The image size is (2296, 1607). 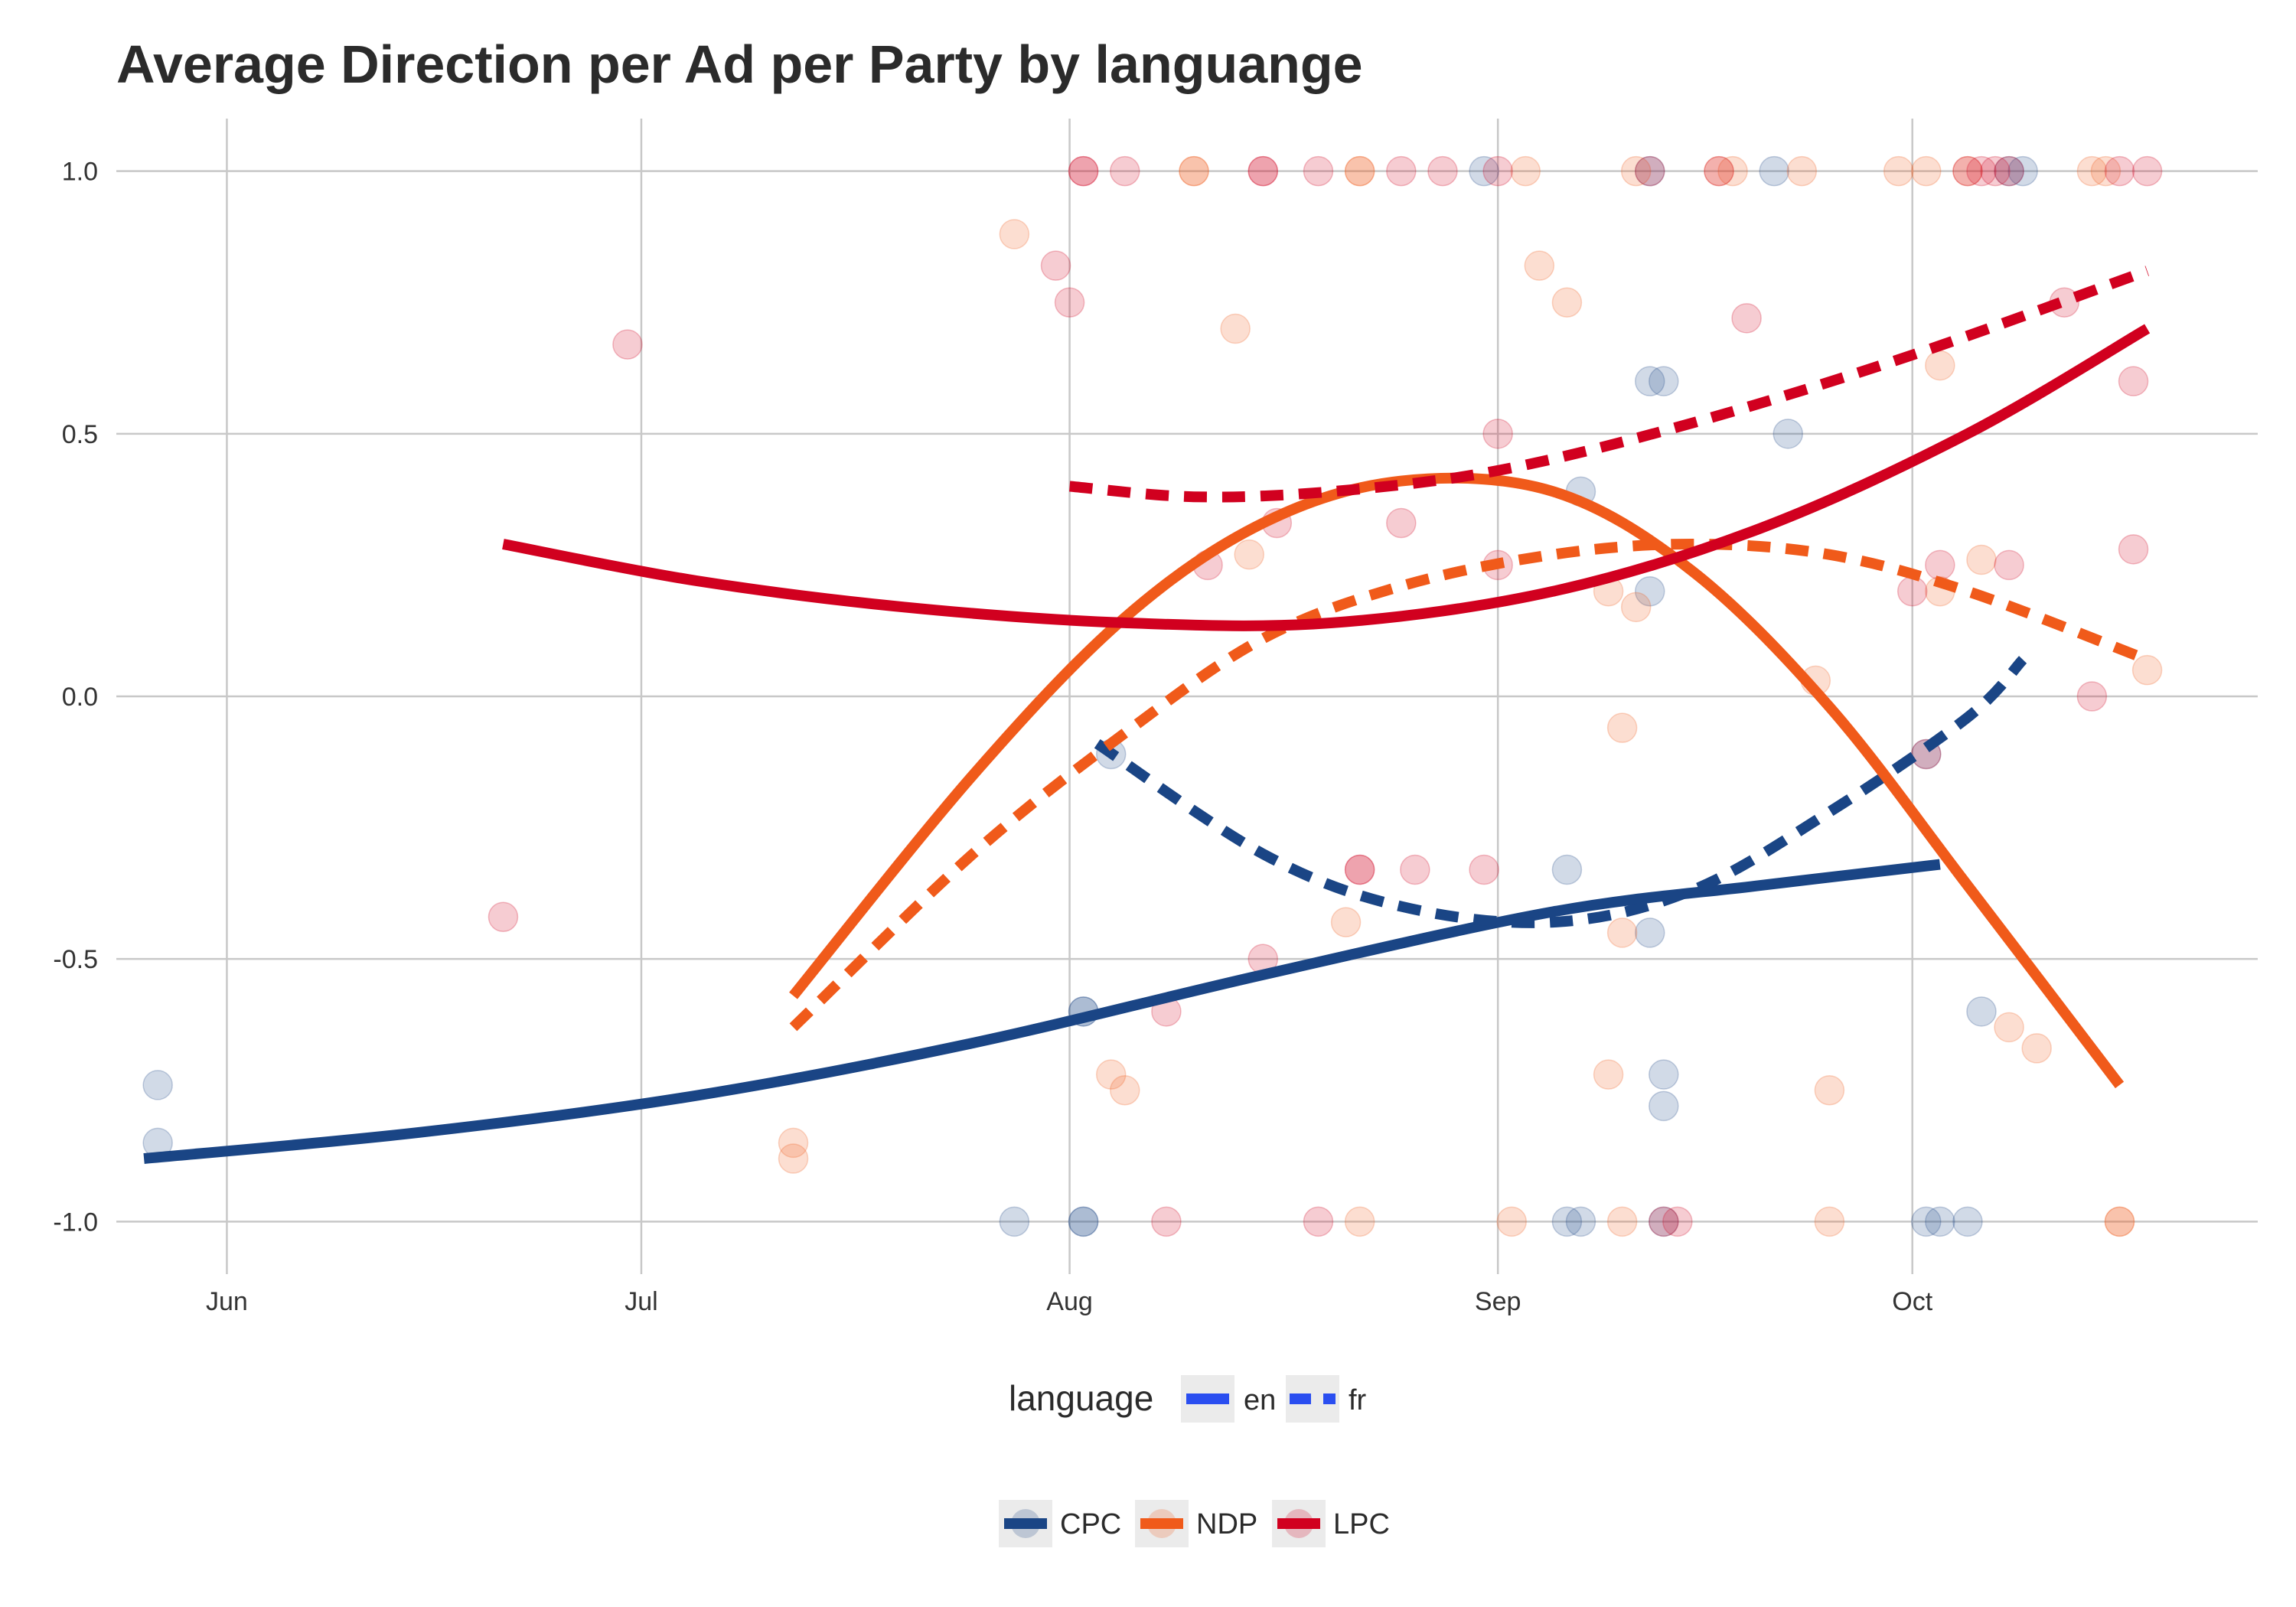 I want to click on trend-line-cpc-en, so click(x=1042, y=1011).